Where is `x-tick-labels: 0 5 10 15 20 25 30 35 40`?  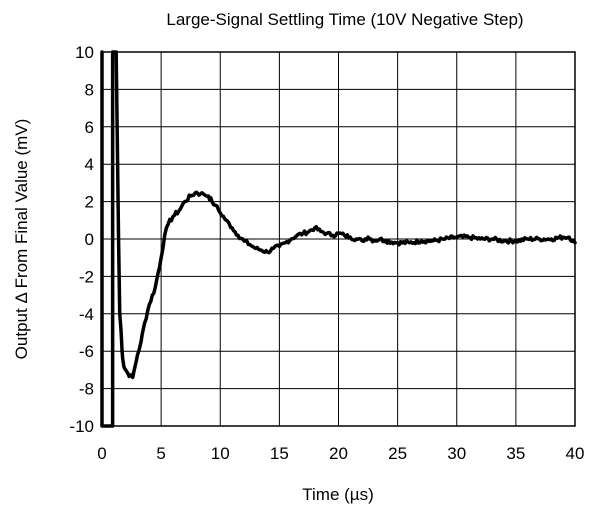 x-tick-labels: 0 5 10 15 20 25 30 35 40 is located at coordinates (340, 453).